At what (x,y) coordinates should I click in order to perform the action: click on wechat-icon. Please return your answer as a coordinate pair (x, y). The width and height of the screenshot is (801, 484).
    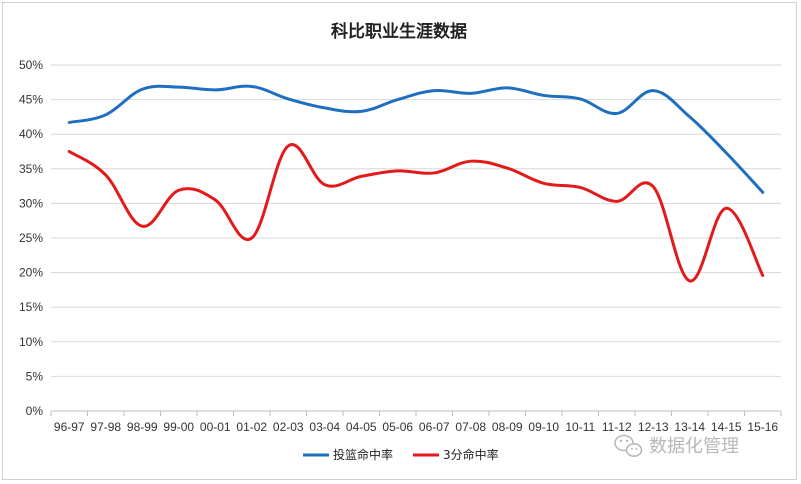
    Looking at the image, I should click on (628, 445).